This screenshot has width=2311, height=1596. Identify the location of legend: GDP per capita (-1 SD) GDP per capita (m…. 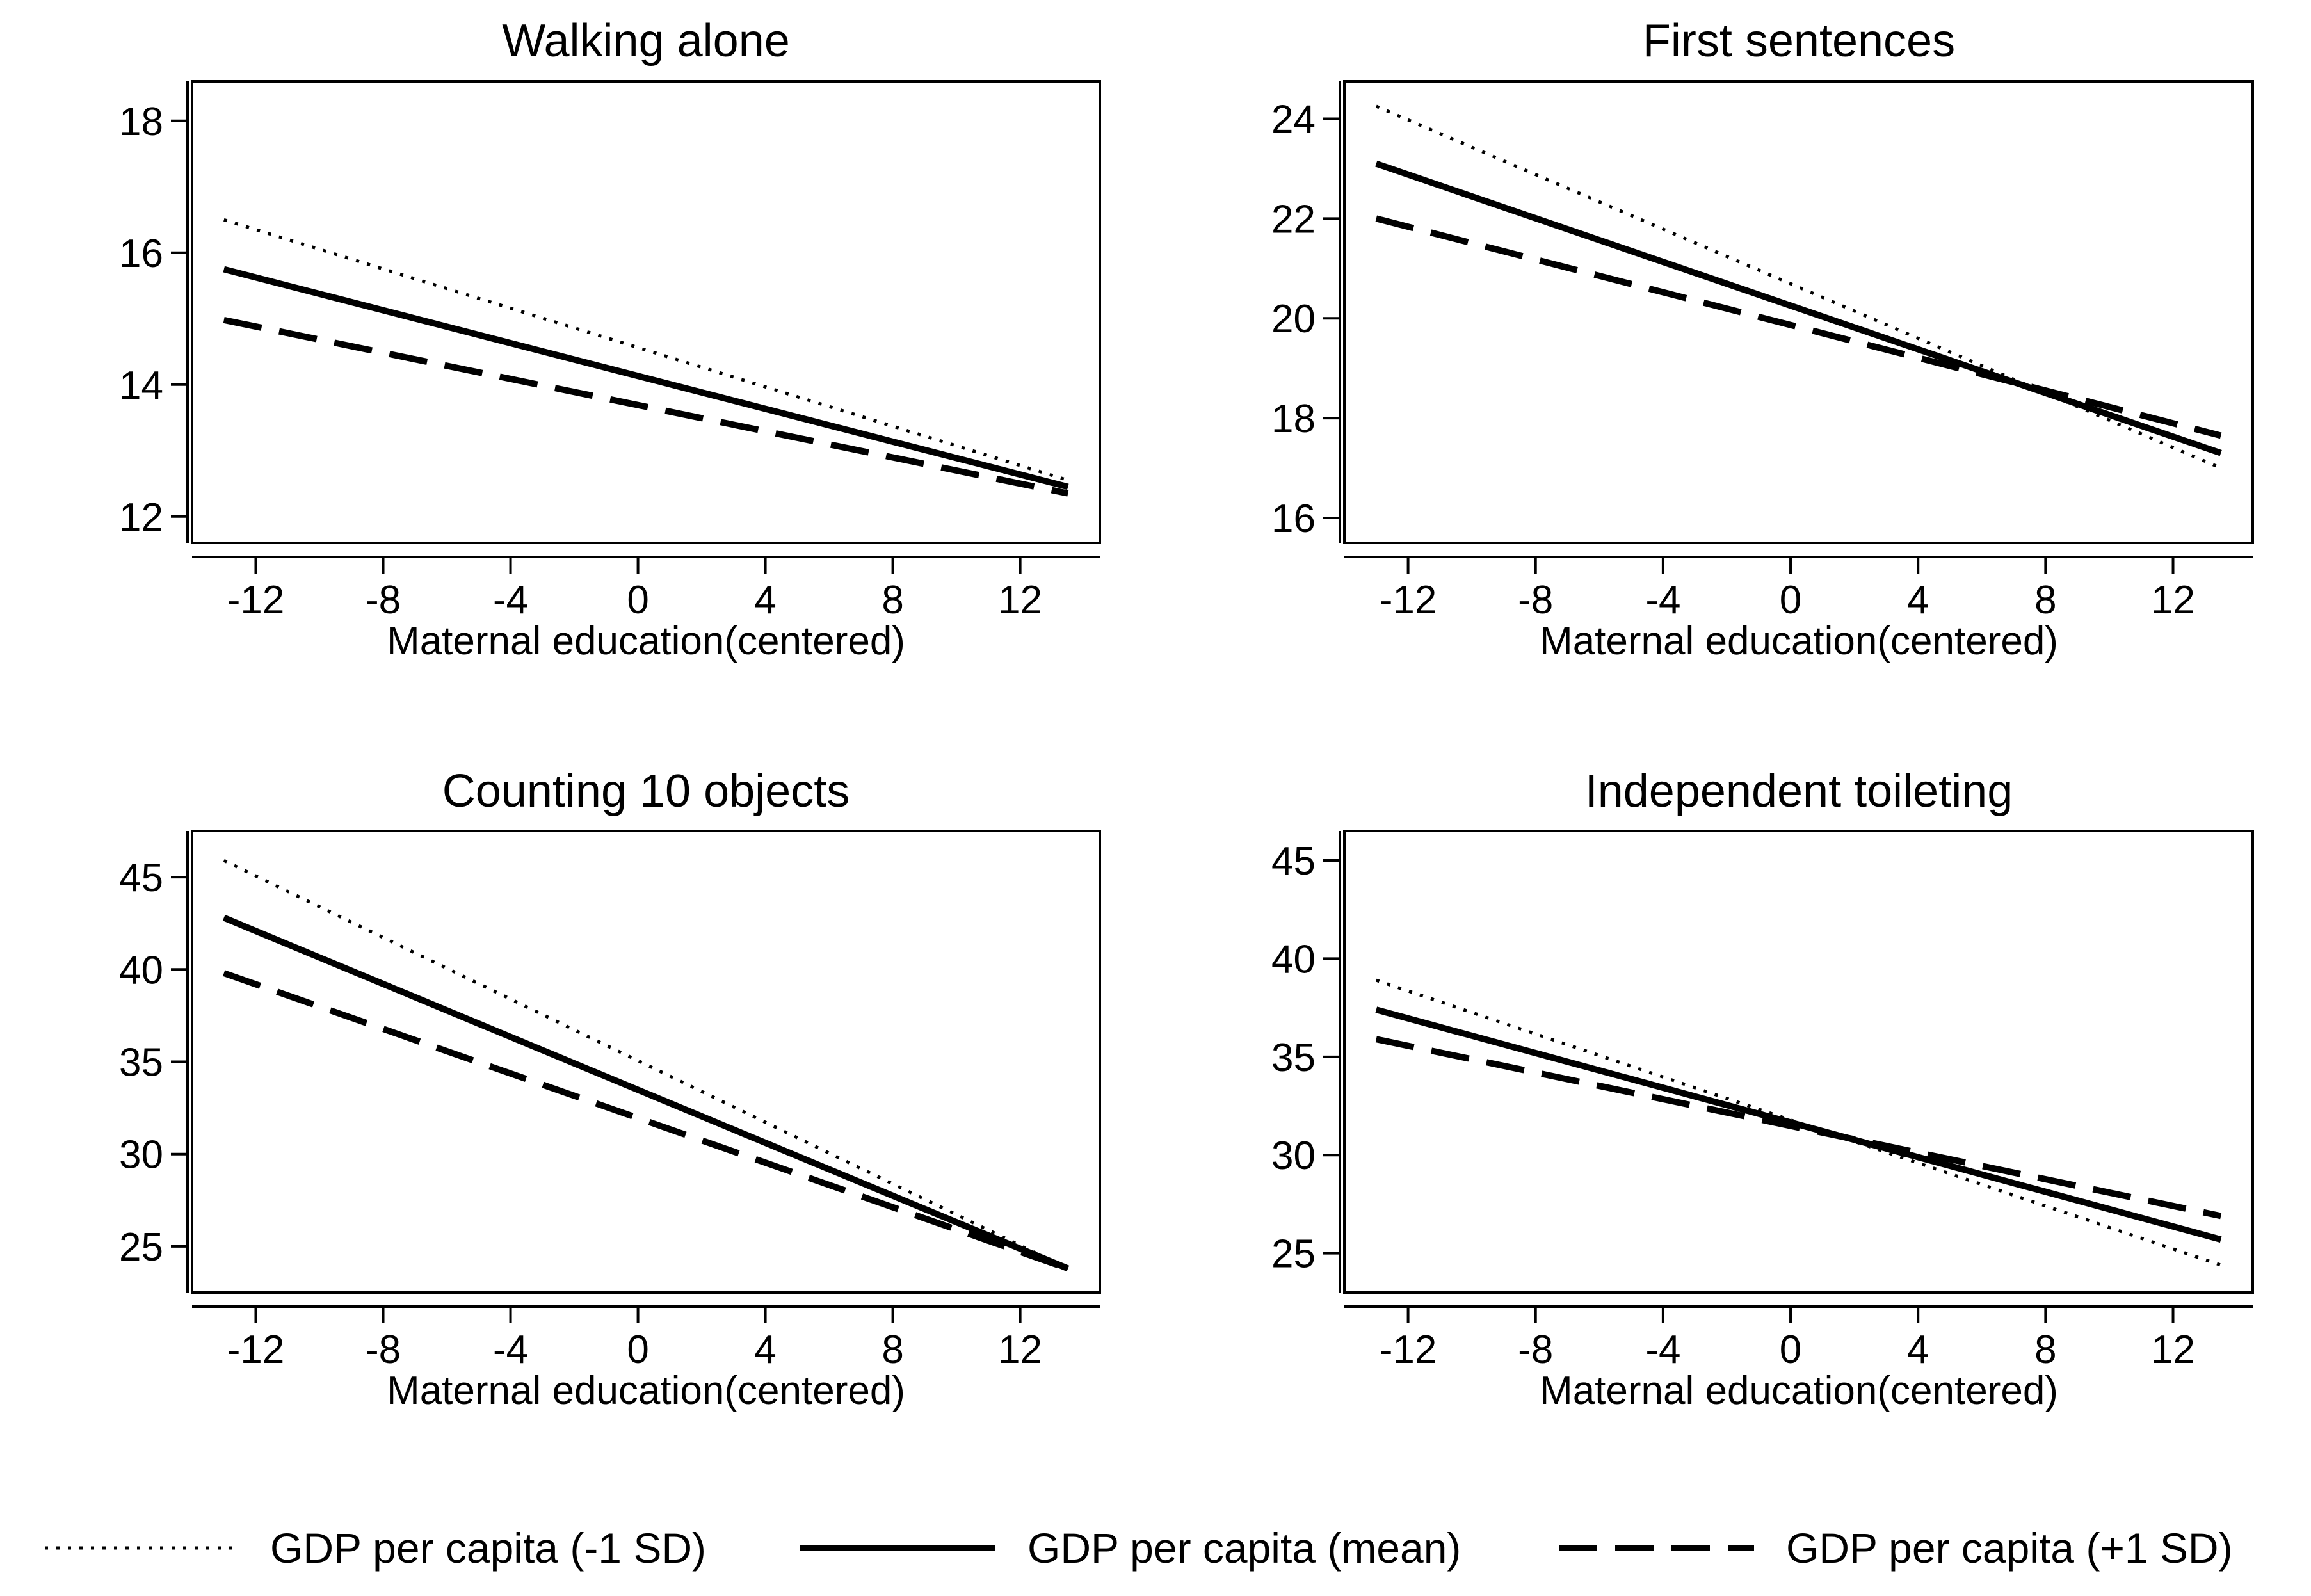
(1139, 1548).